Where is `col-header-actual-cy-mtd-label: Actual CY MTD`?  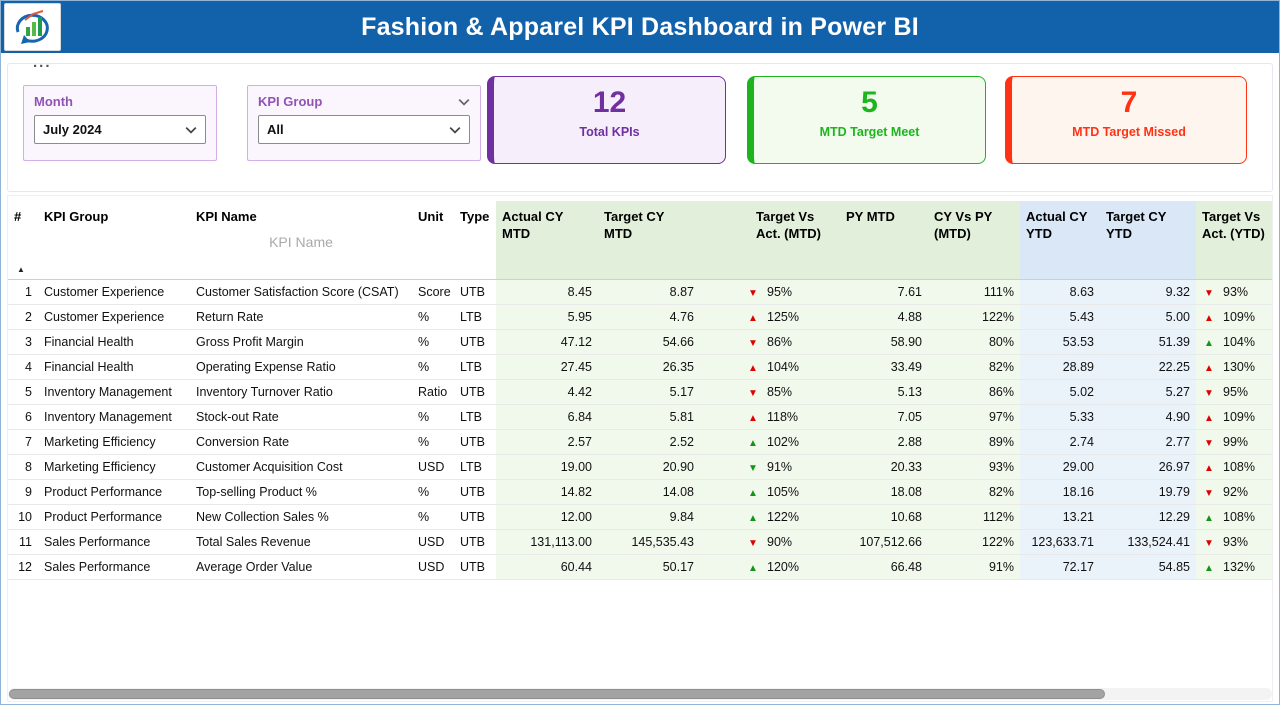
col-header-actual-cy-mtd-label: Actual CY MTD is located at coordinates (533, 225).